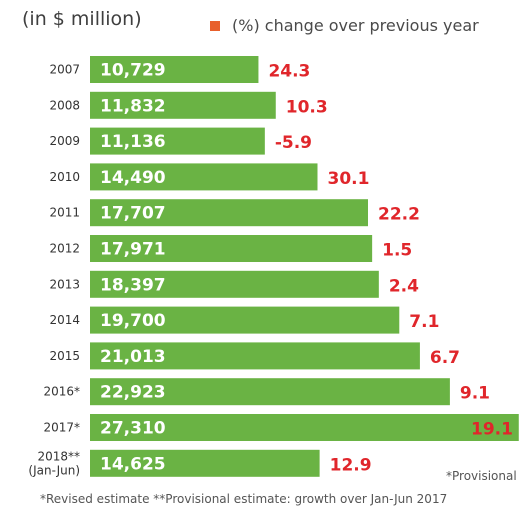 The image size is (522, 506). I want to click on category-label: 2011, so click(64, 213).